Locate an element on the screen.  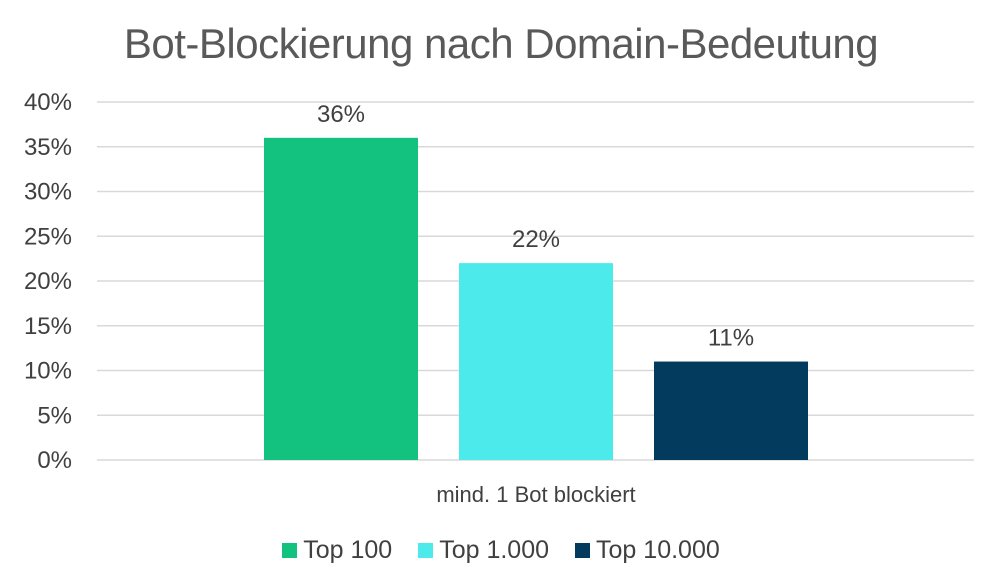
y-tick-label: 35% is located at coordinates (48, 147).